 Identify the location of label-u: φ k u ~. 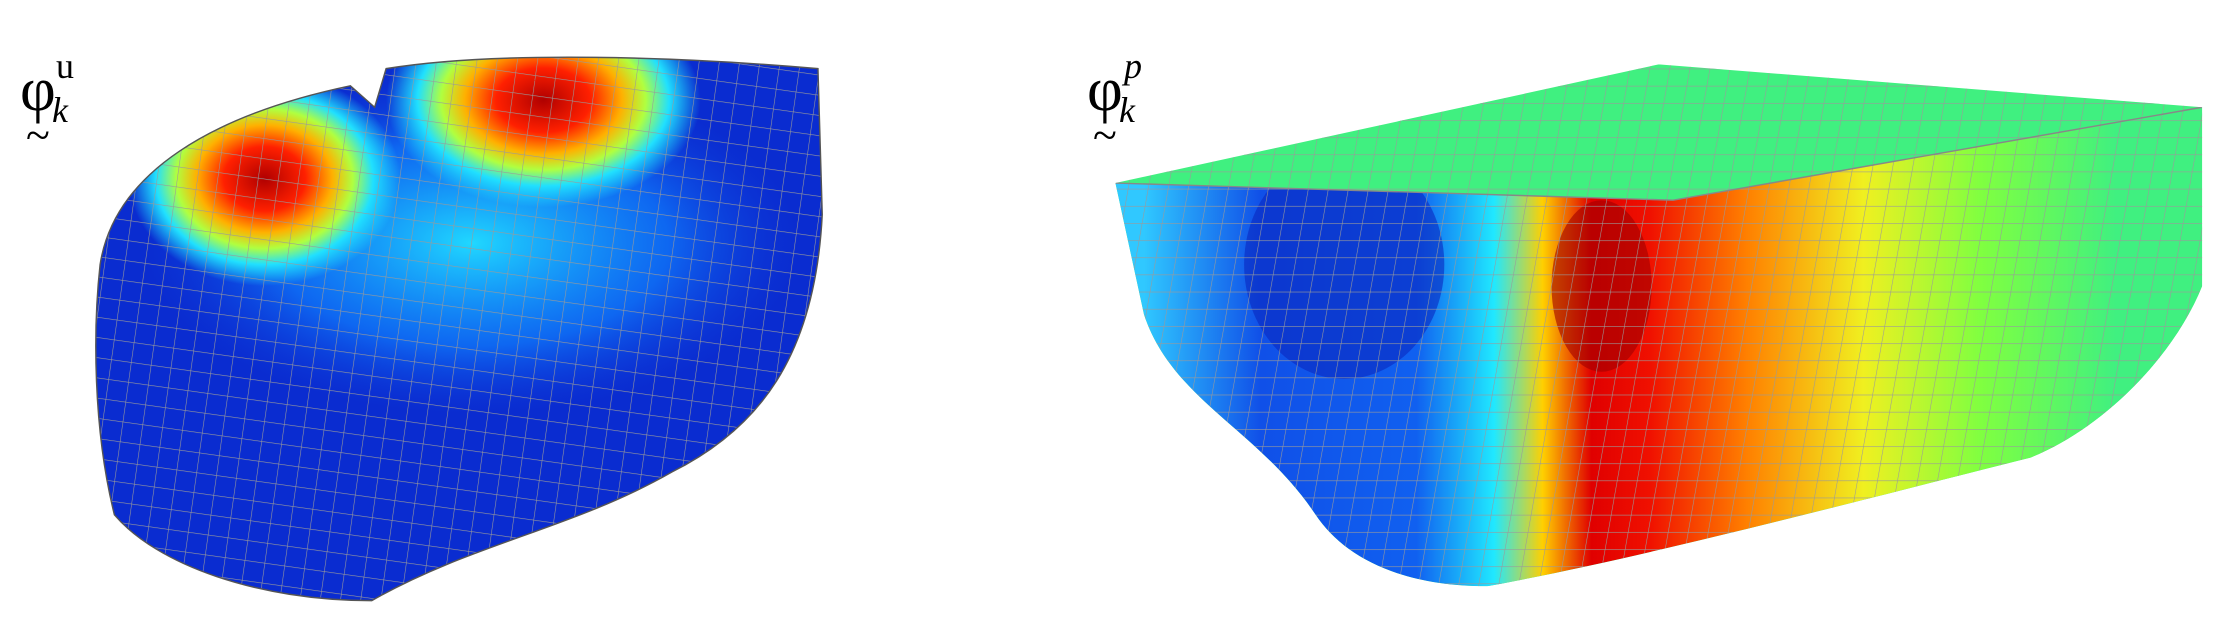
(47, 103).